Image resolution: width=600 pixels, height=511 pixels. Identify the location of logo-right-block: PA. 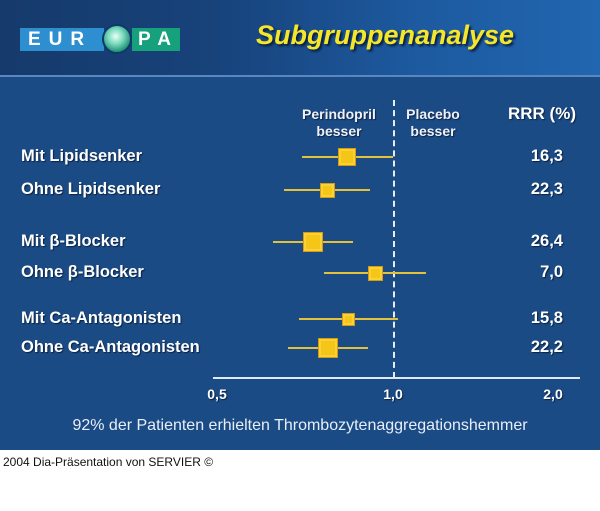
(156, 39).